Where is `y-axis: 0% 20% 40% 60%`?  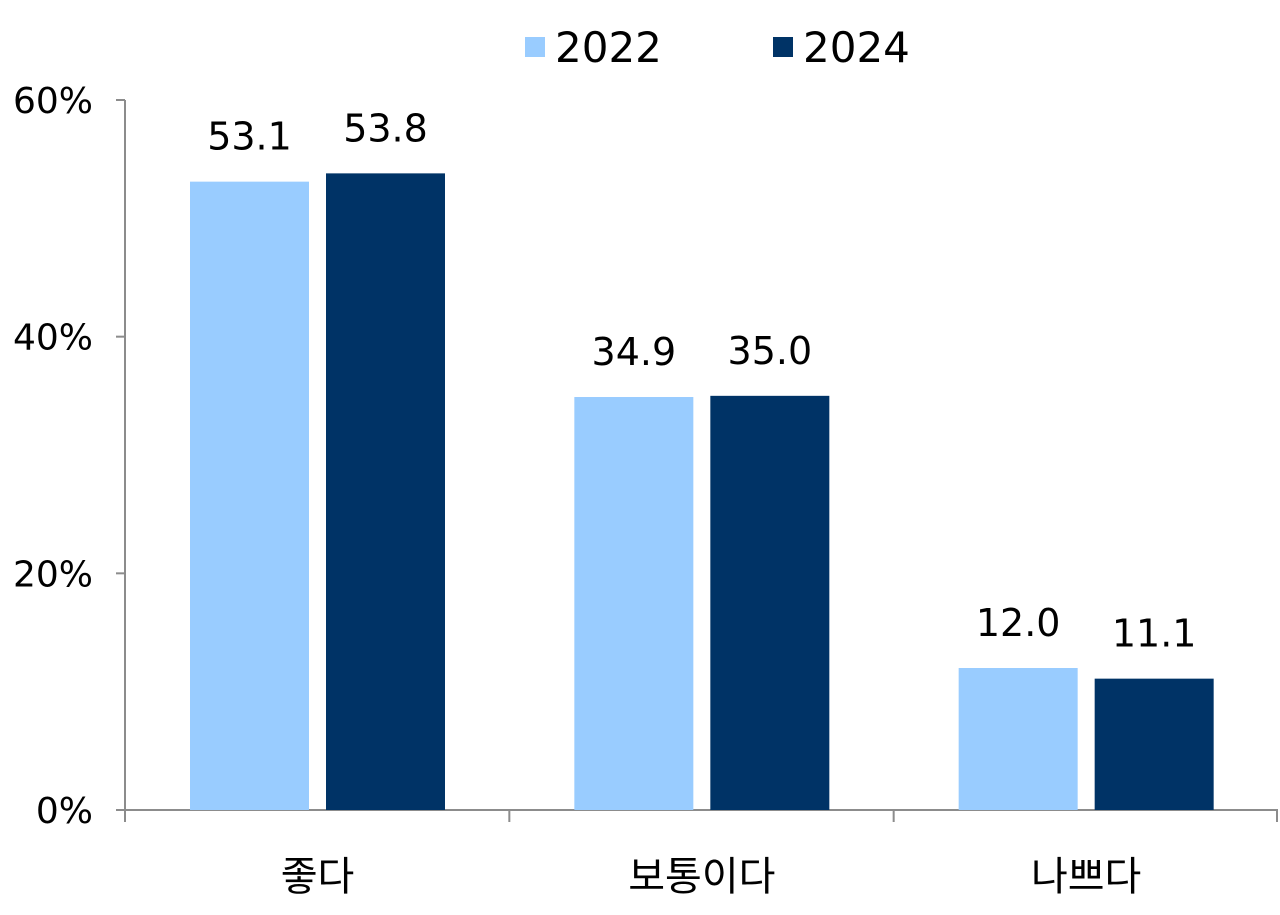
y-axis: 0% 20% 40% 60% is located at coordinates (69, 456).